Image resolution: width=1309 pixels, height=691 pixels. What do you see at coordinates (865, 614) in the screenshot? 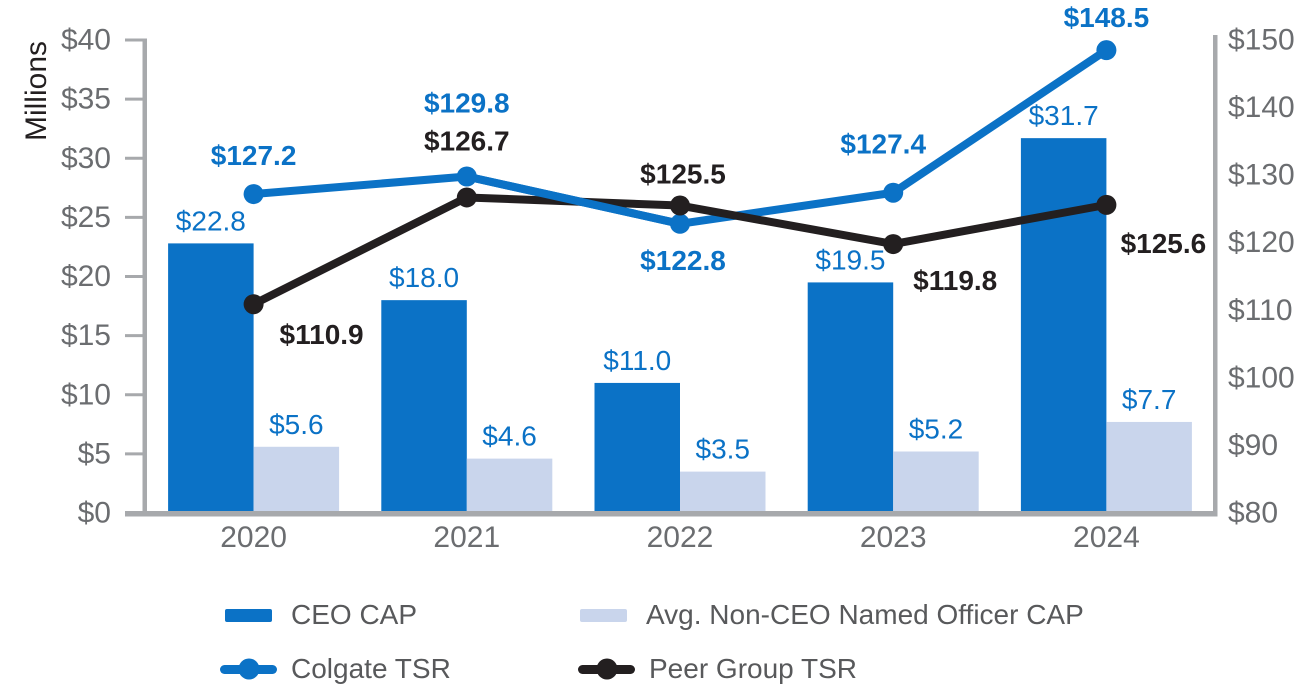
I see `legend-label-nonceo-cap: Avg. Non-CEO Named Officer CAP` at bounding box center [865, 614].